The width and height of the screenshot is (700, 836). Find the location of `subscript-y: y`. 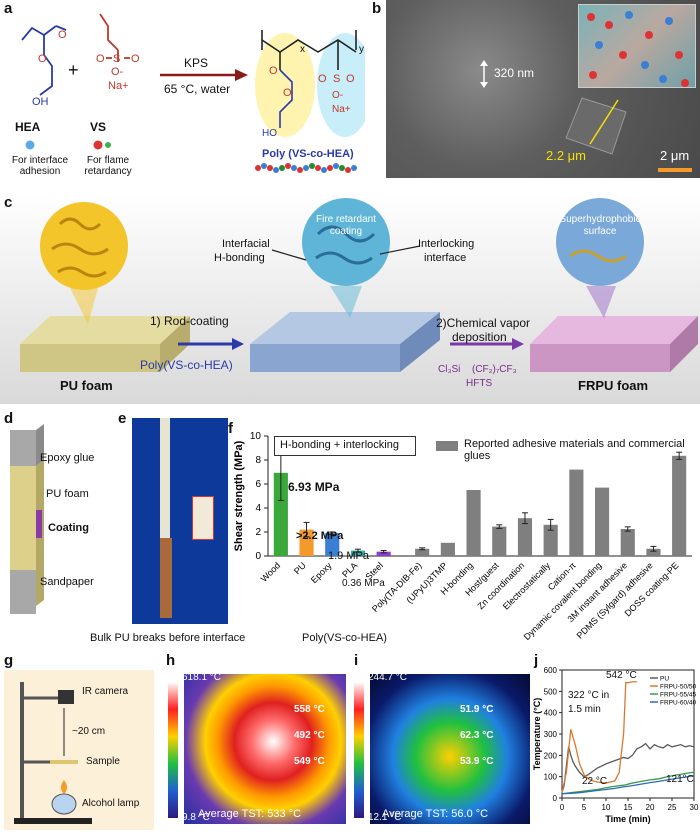

subscript-y: y is located at coordinates (361, 49).